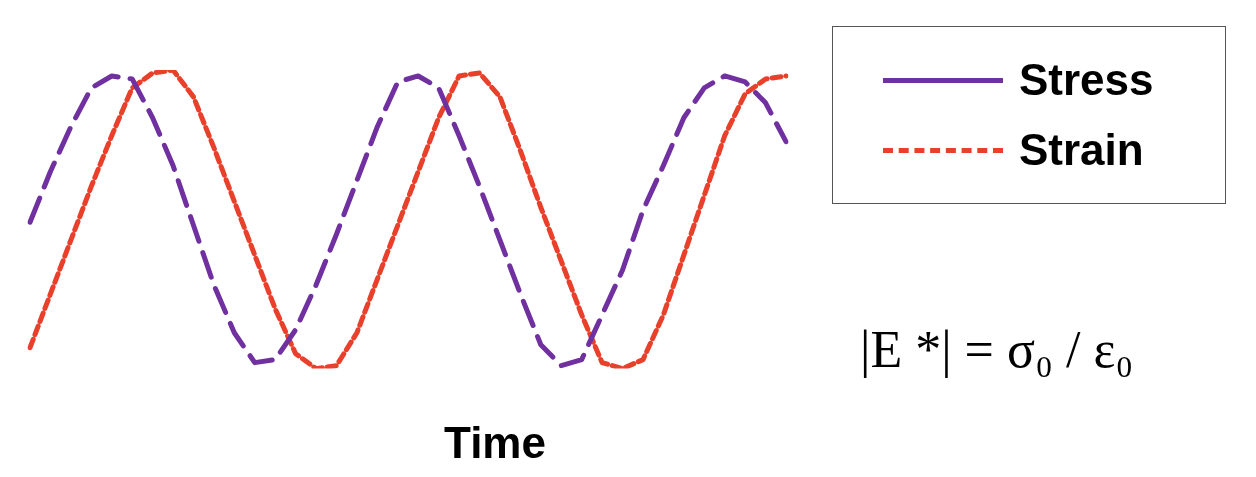 This screenshot has width=1256, height=477. I want to click on text: |E *| = σ₀ / ε₀, so click(997, 349).